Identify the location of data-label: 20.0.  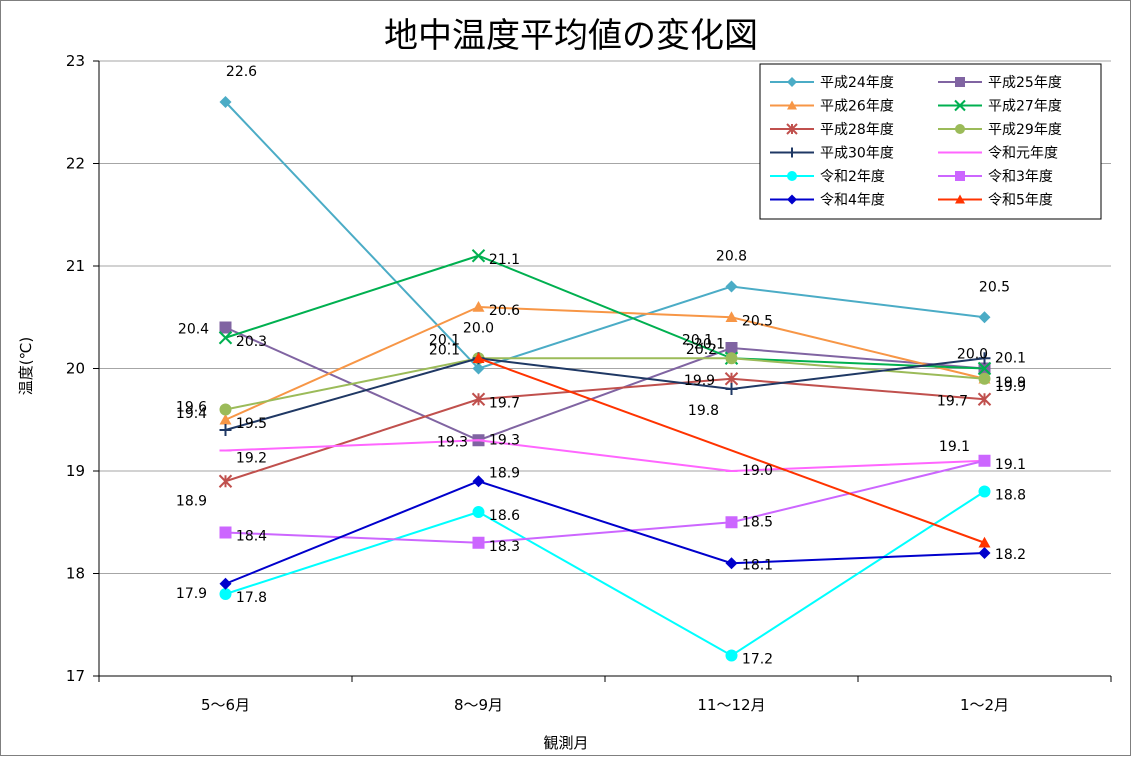
(478, 328).